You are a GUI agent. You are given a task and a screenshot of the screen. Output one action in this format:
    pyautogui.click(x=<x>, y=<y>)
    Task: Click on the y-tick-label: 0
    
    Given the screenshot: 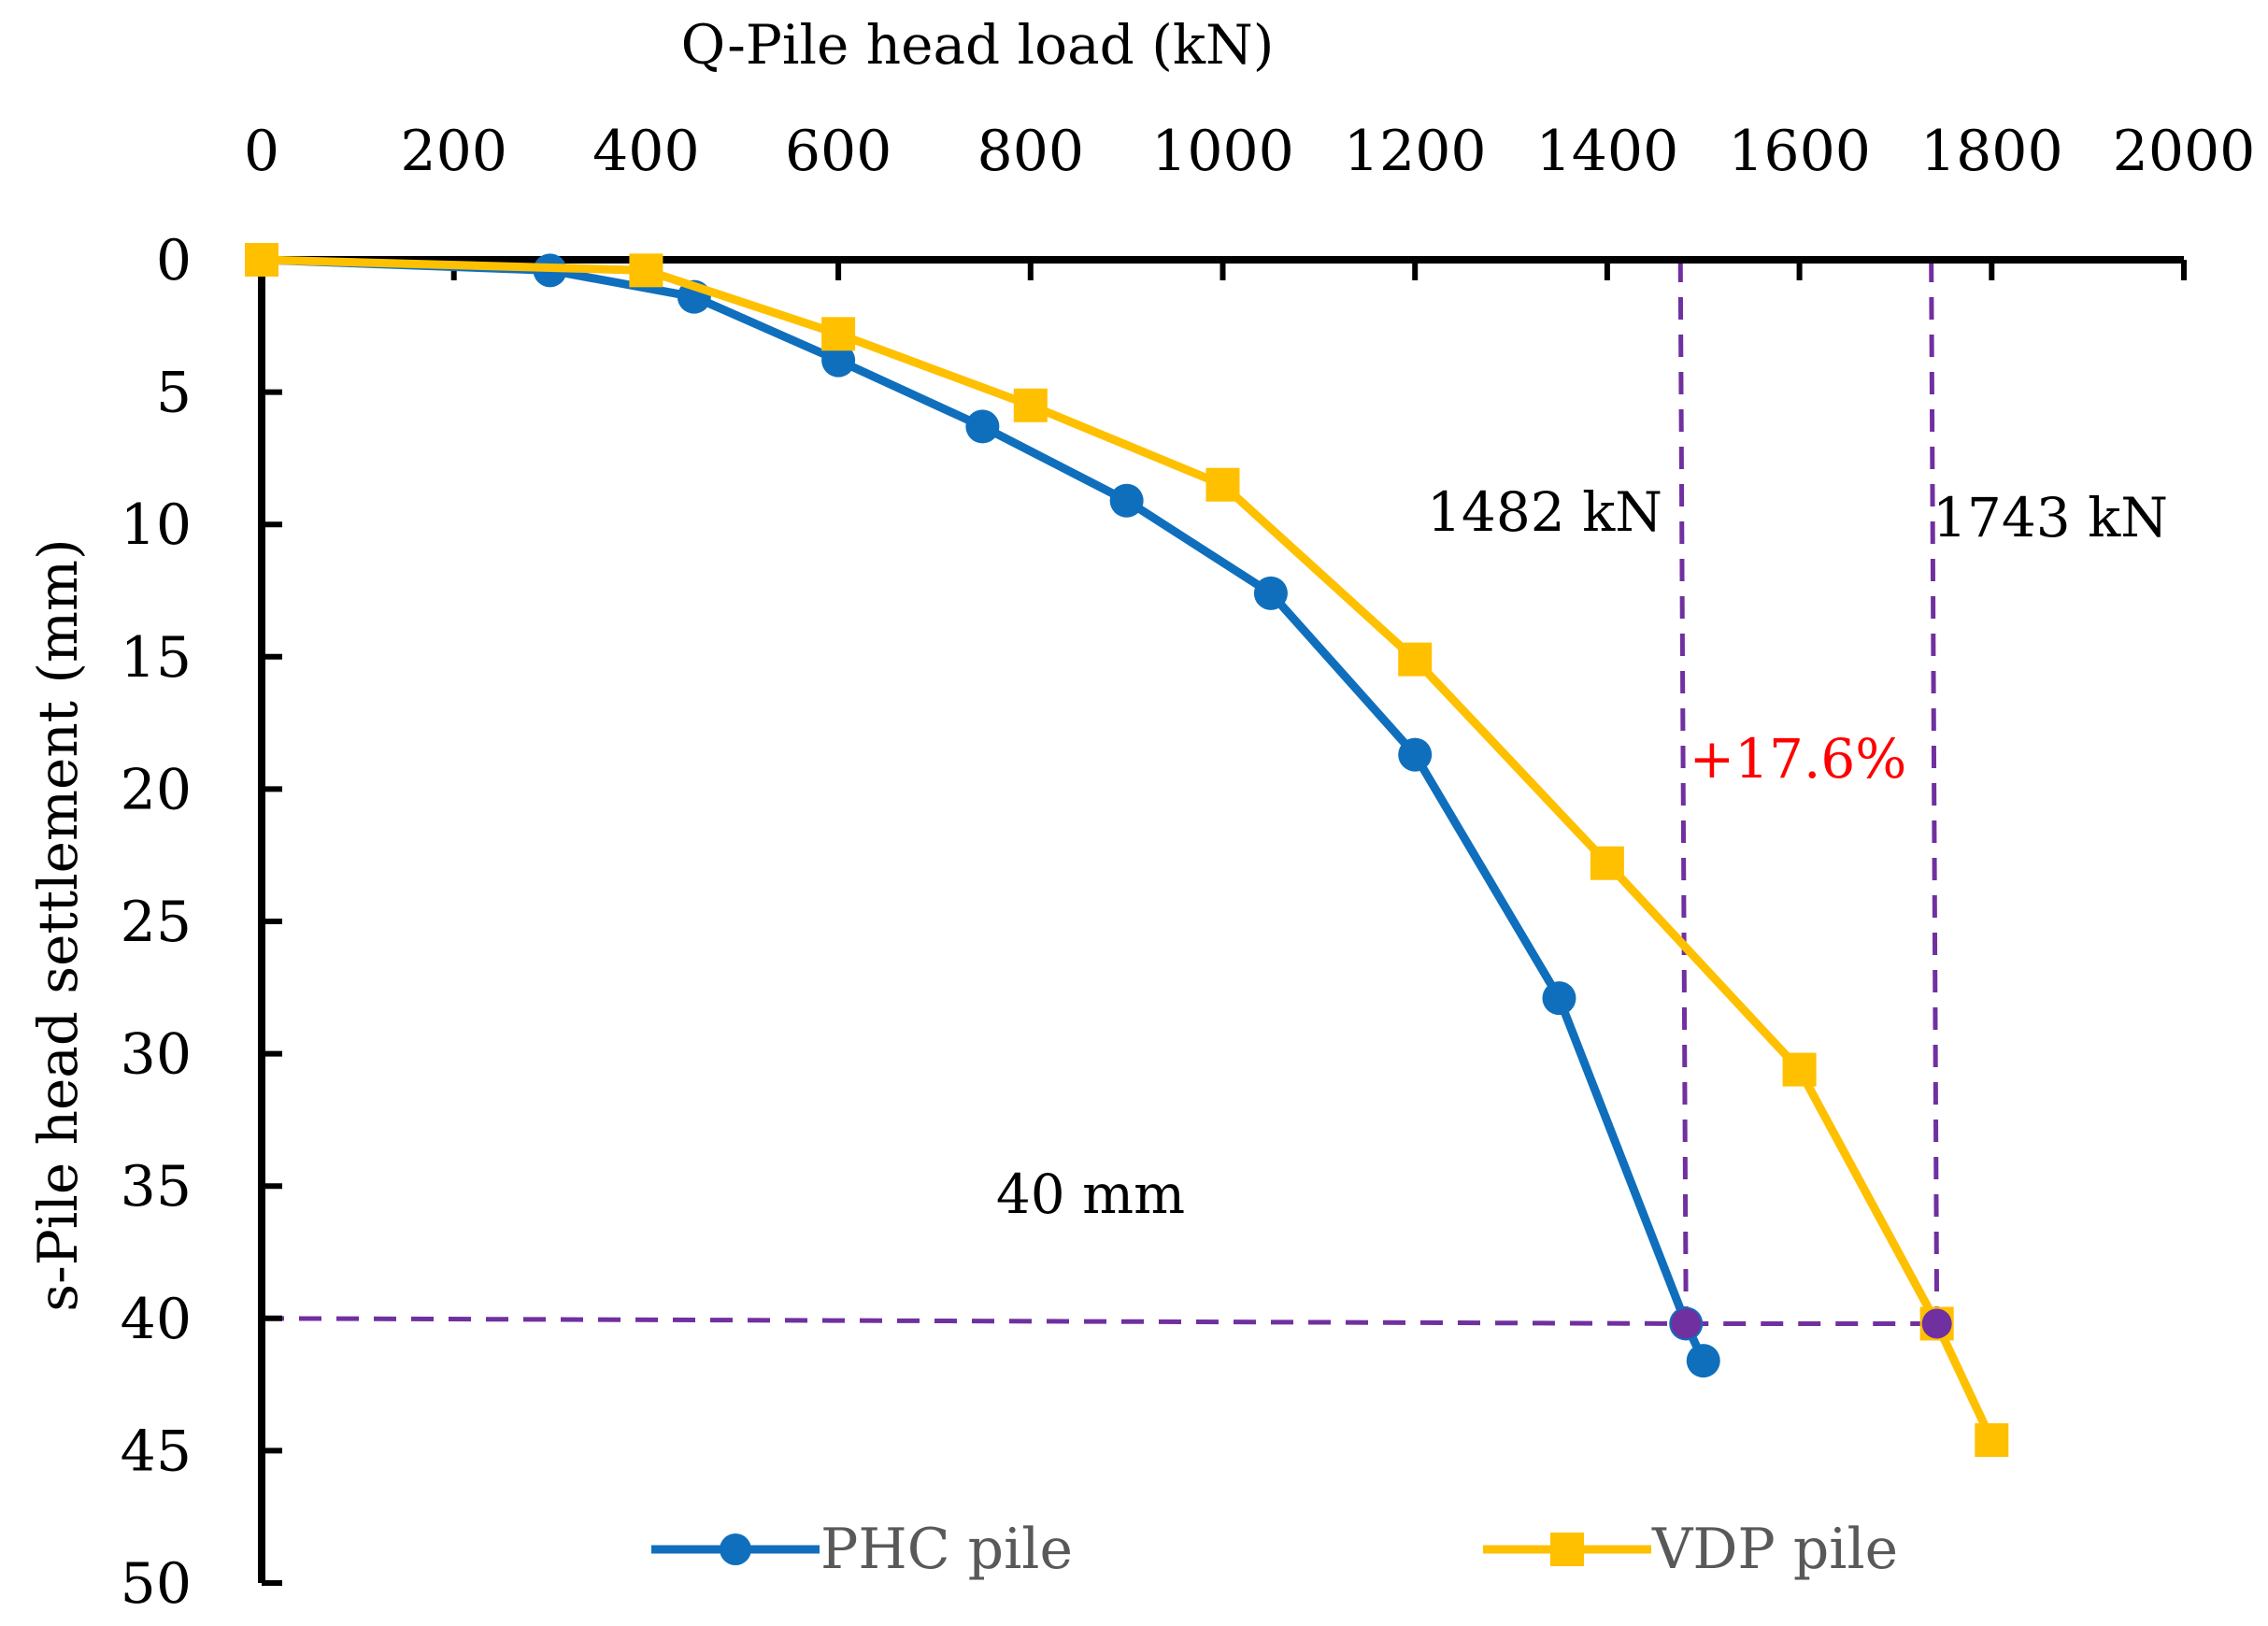 What is the action you would take?
    pyautogui.click(x=174, y=260)
    